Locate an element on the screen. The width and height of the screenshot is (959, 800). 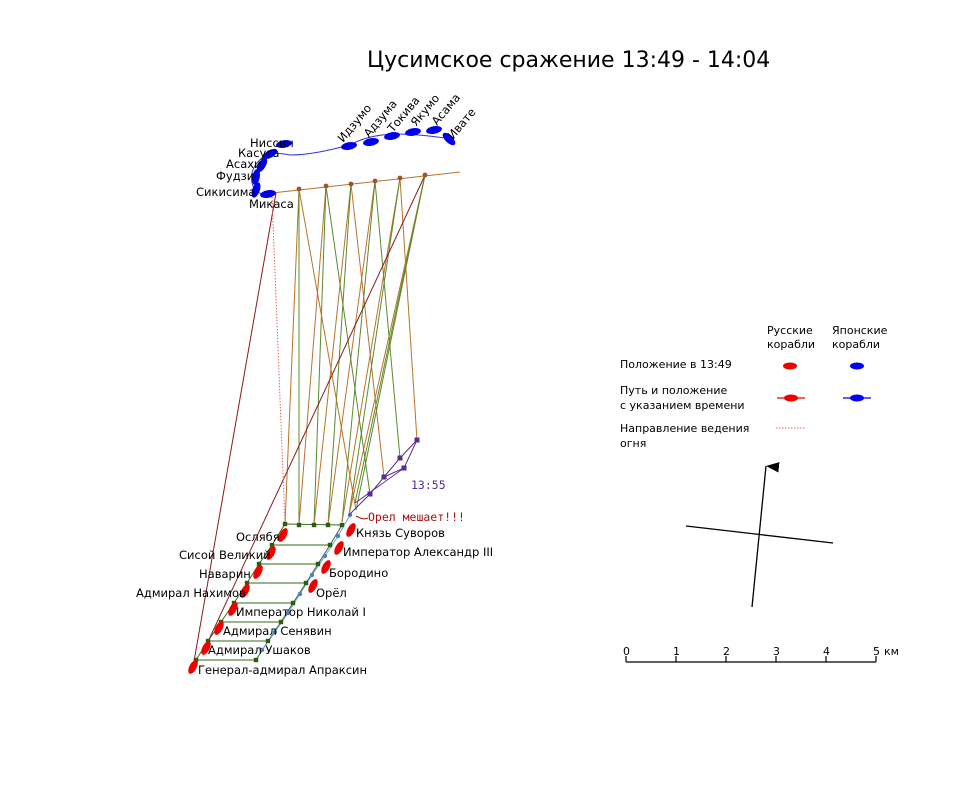
legend-russian-ship-symbol is located at coordinates (790, 366).